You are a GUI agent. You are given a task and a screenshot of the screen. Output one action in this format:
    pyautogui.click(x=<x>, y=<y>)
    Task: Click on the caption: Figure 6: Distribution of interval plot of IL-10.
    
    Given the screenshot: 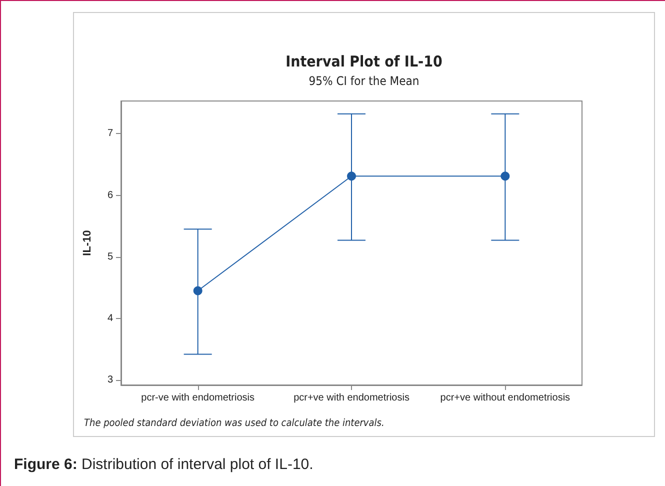 What is the action you would take?
    pyautogui.click(x=164, y=464)
    